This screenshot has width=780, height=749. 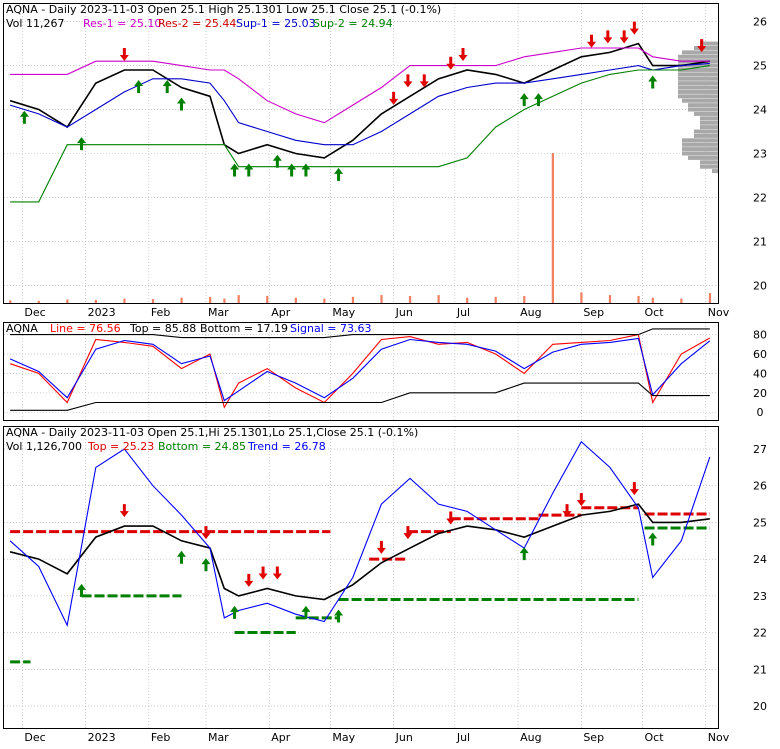 What do you see at coordinates (760, 285) in the screenshot?
I see `y-tick-label: 20` at bounding box center [760, 285].